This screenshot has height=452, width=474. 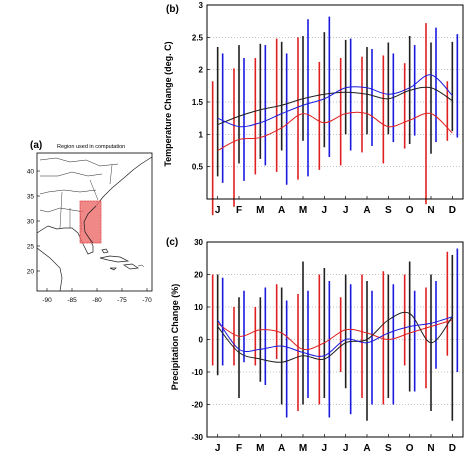 I want to click on panel-b-tag: (b), so click(x=172, y=9).